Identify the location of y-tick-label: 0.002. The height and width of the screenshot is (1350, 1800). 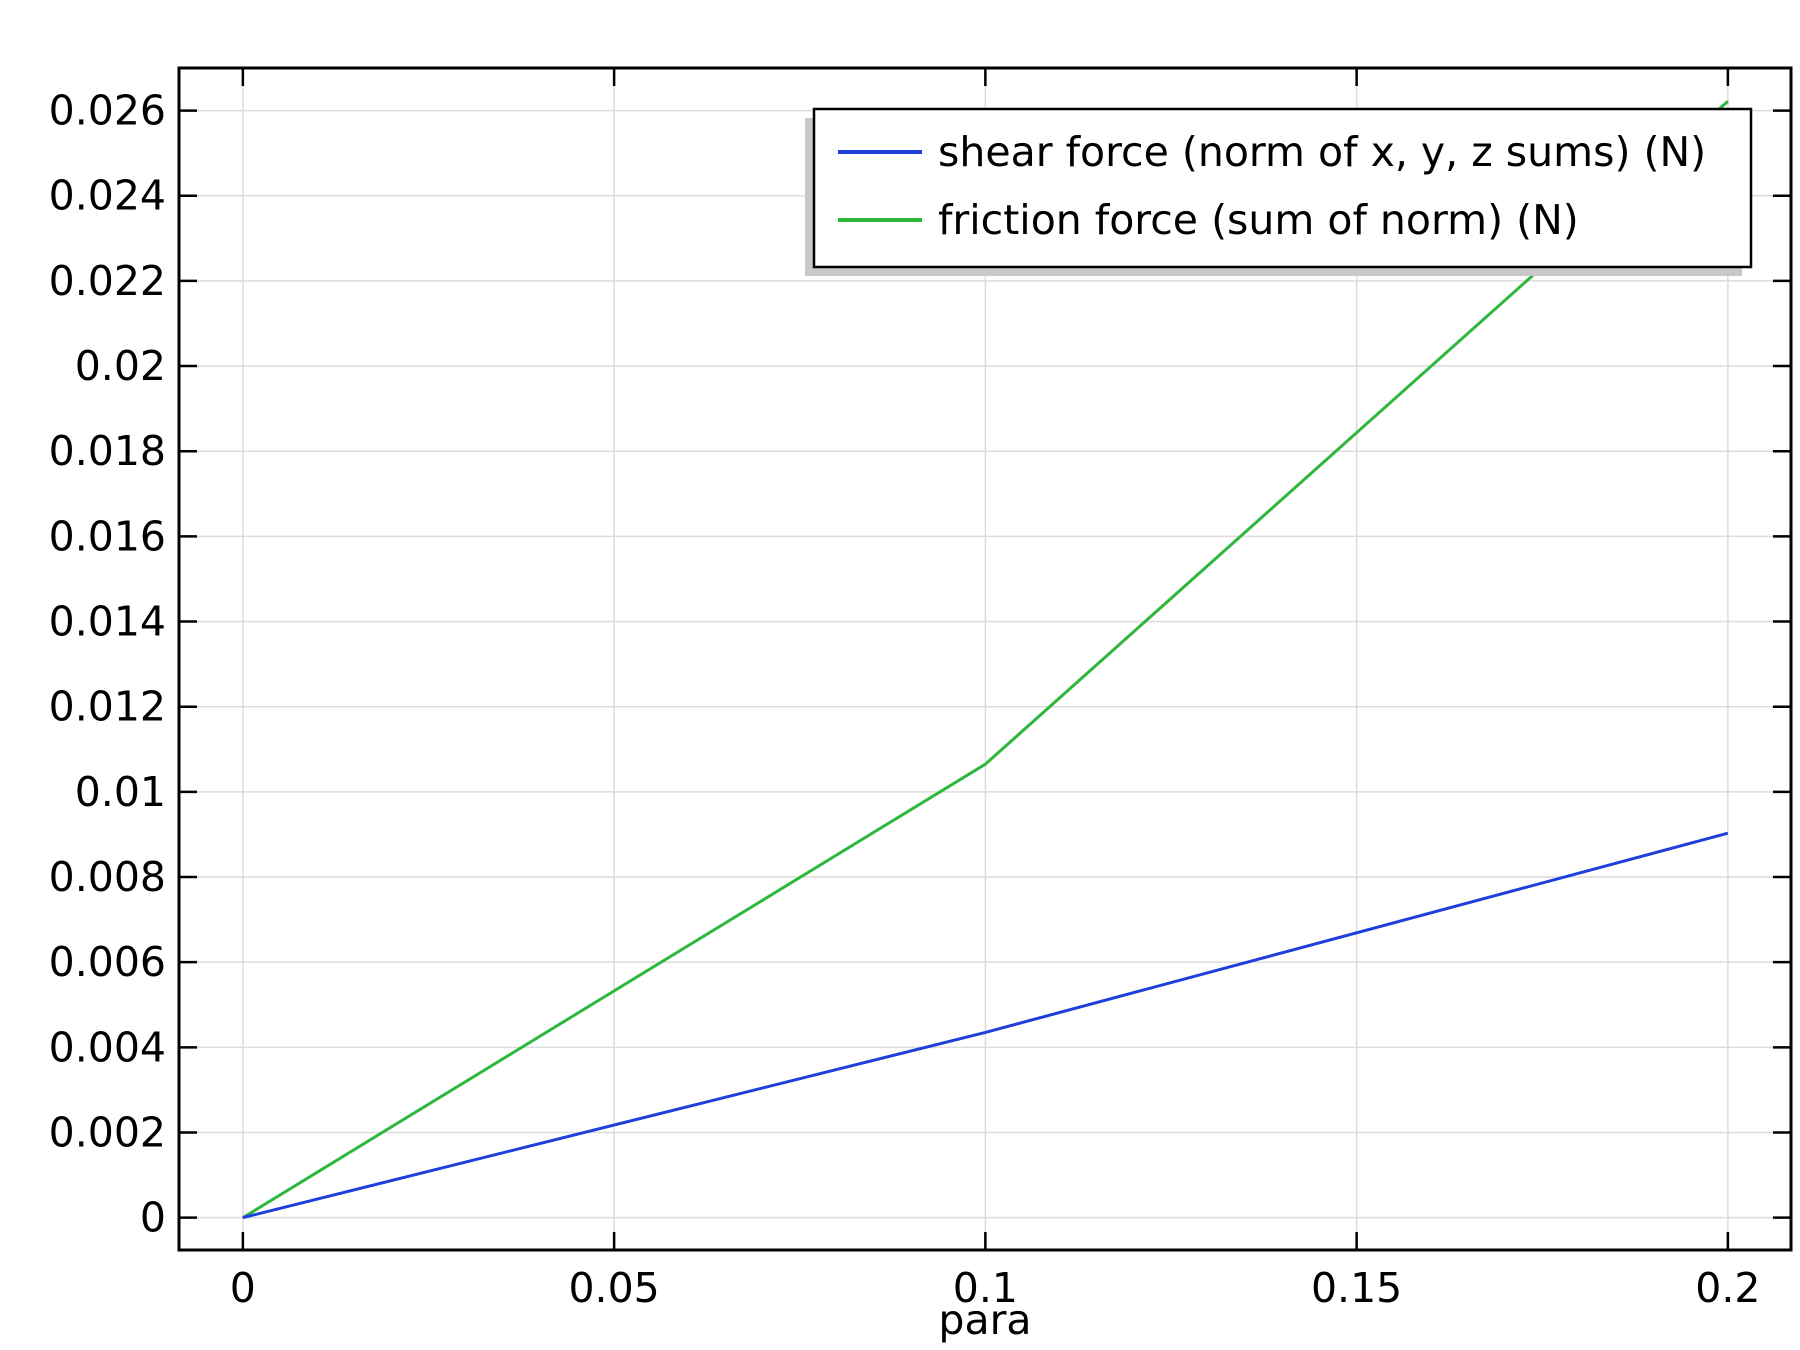
(107, 1132).